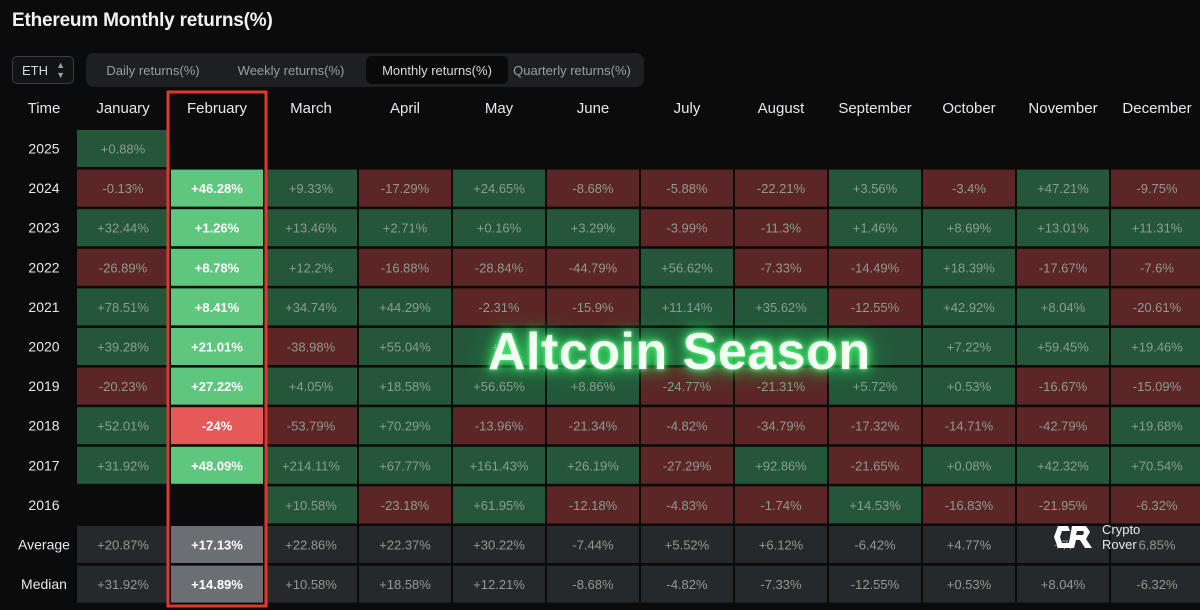  I want to click on cell-2019-november, so click(1063, 386).